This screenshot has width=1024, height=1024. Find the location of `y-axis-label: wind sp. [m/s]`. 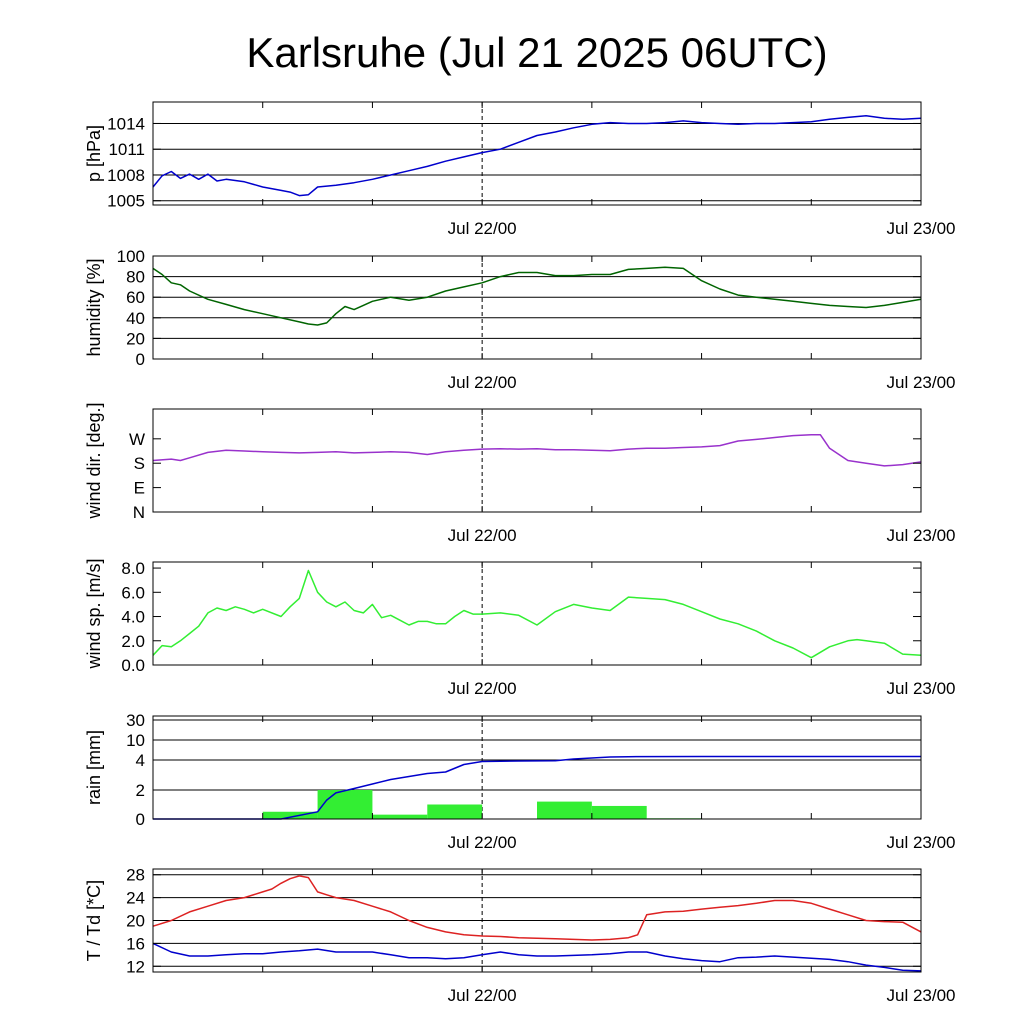

y-axis-label: wind sp. [m/s] is located at coordinates (94, 613).